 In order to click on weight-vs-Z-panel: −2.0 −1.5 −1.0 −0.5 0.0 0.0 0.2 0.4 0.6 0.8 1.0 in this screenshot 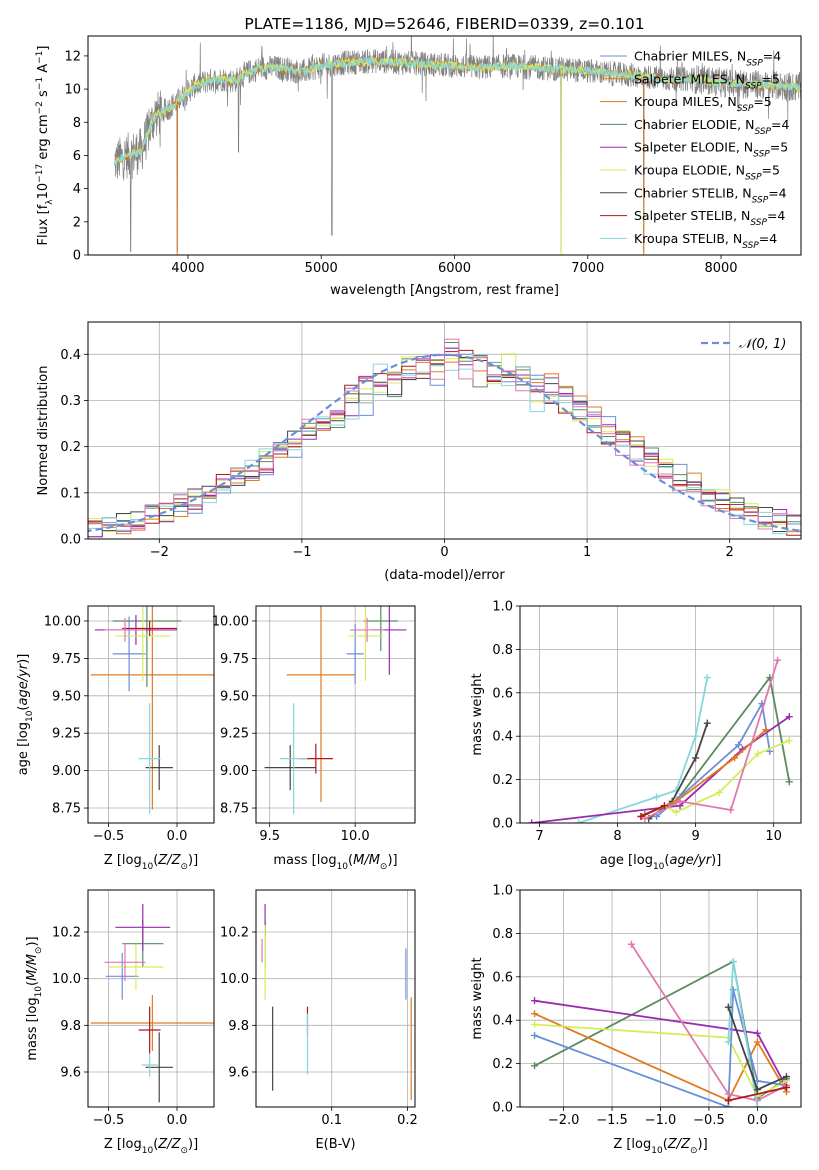, I will do `click(647, 1006)`.